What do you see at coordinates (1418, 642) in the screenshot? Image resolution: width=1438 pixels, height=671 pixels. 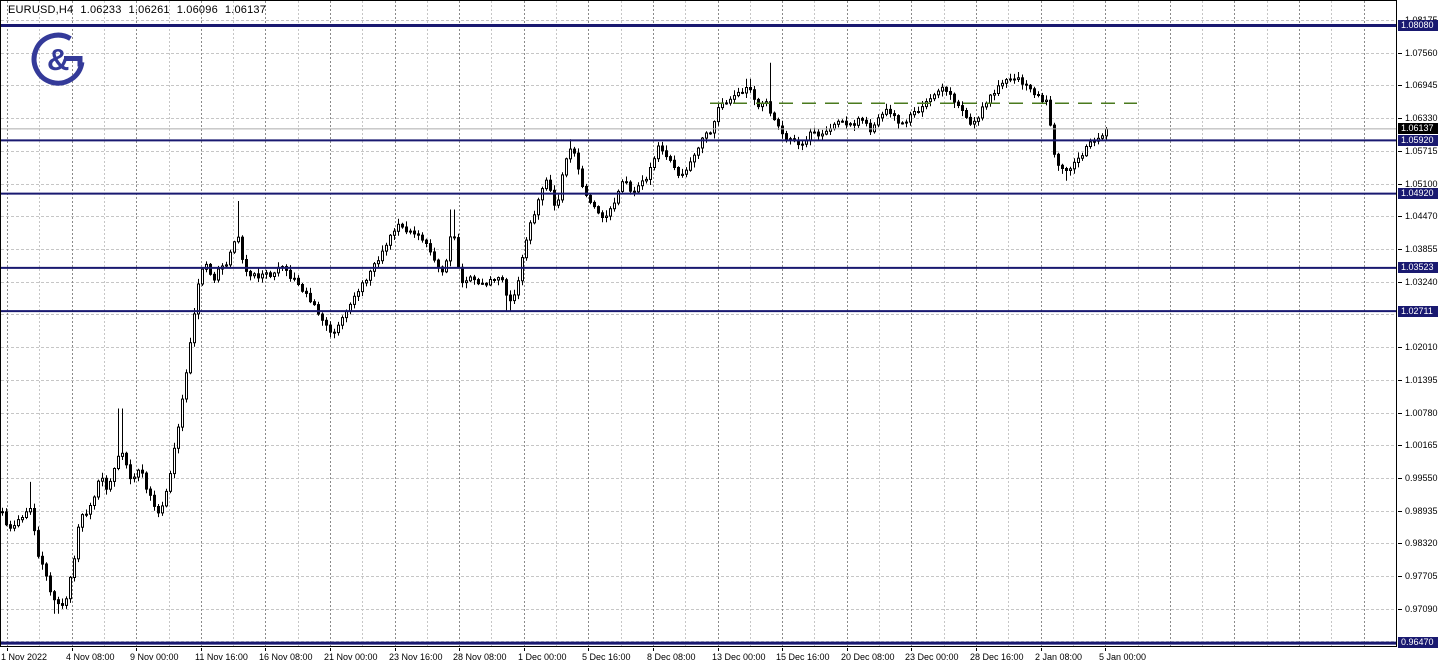 I see `price-level-label: 0.96470` at bounding box center [1418, 642].